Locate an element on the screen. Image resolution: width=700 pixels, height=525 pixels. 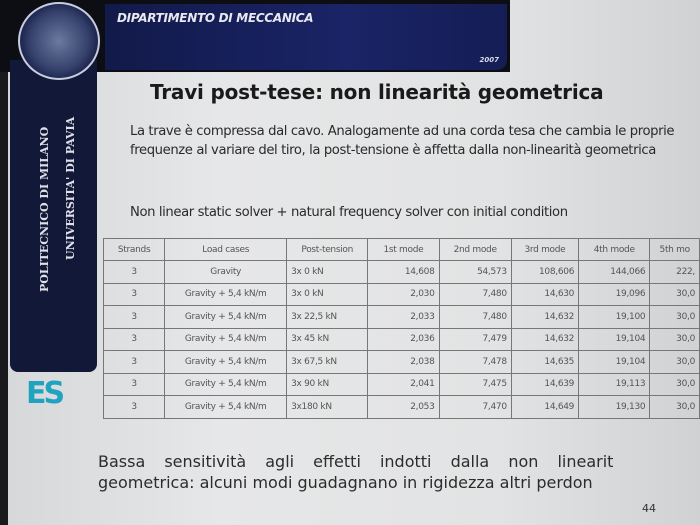
col-header: 1st mode is located at coordinates (403, 249).